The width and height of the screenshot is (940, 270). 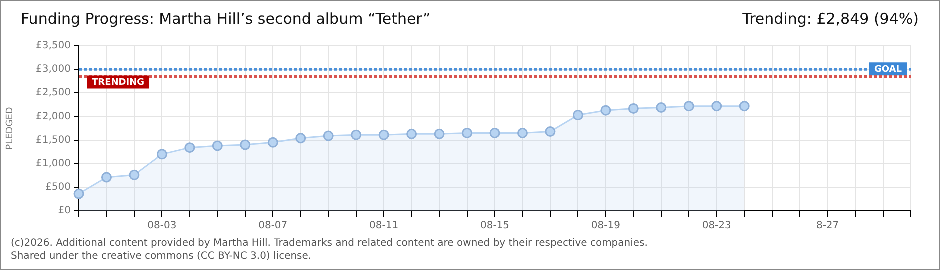 I want to click on y-tick-label: £2,500, so click(x=53, y=93).